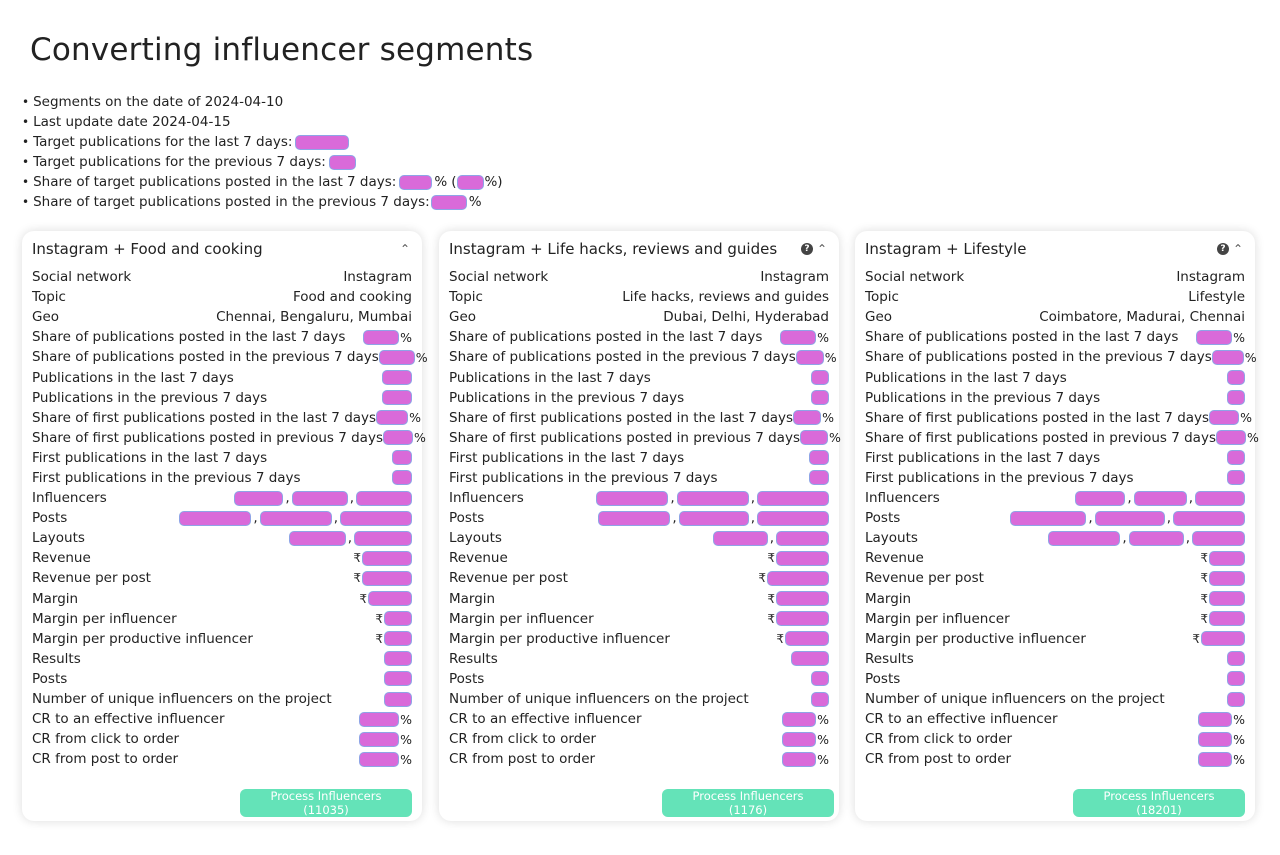 The image size is (1280, 855). What do you see at coordinates (1055, 578) in the screenshot?
I see `row-revenue-per-post: Revenue per post ₹` at bounding box center [1055, 578].